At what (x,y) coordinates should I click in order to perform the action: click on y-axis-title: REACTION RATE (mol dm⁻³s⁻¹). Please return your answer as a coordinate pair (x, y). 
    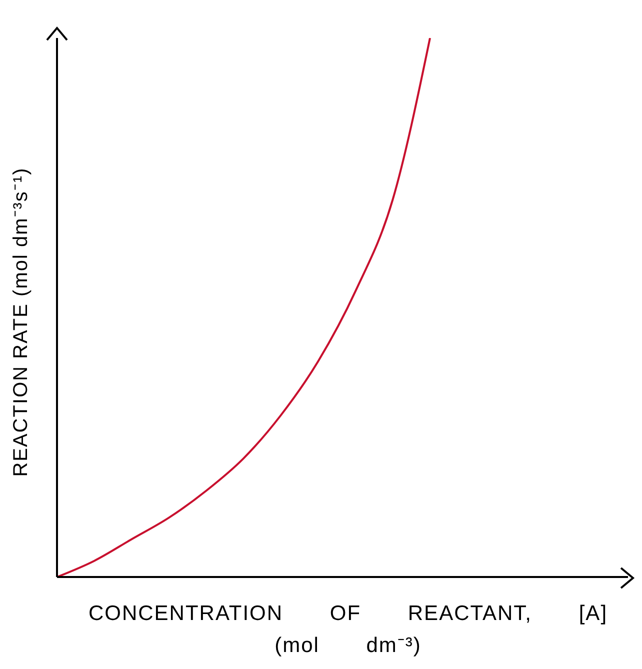
    Looking at the image, I should click on (21, 322).